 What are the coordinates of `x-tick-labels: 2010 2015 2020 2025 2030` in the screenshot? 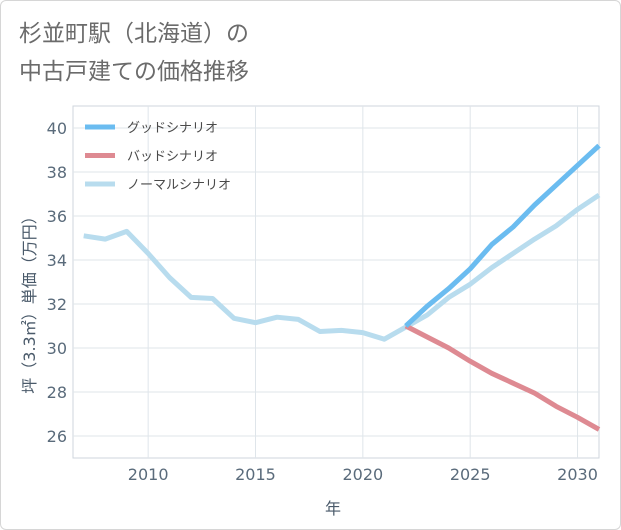 It's located at (363, 474).